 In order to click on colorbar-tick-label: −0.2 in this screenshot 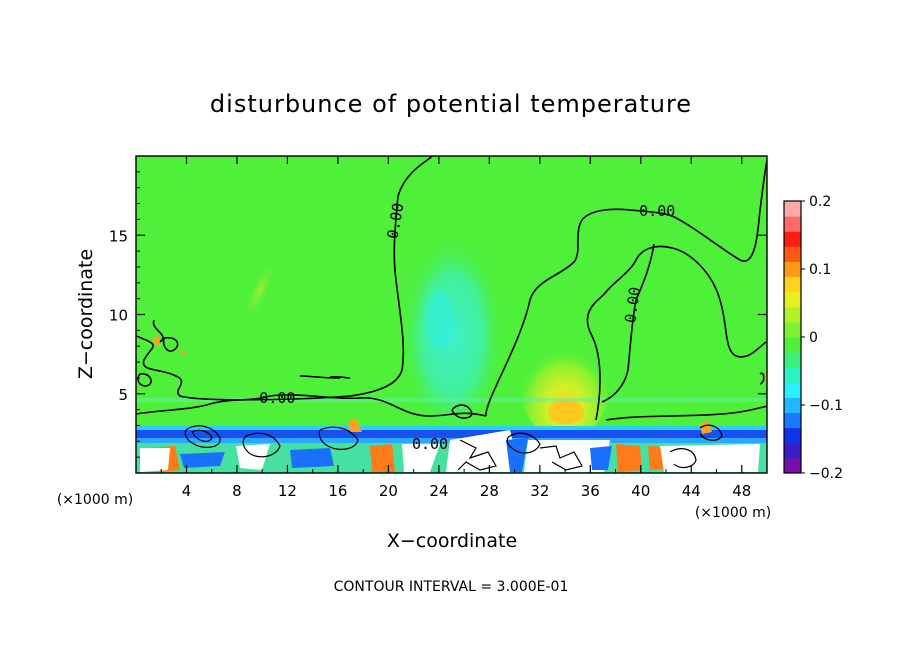, I will do `click(826, 474)`.